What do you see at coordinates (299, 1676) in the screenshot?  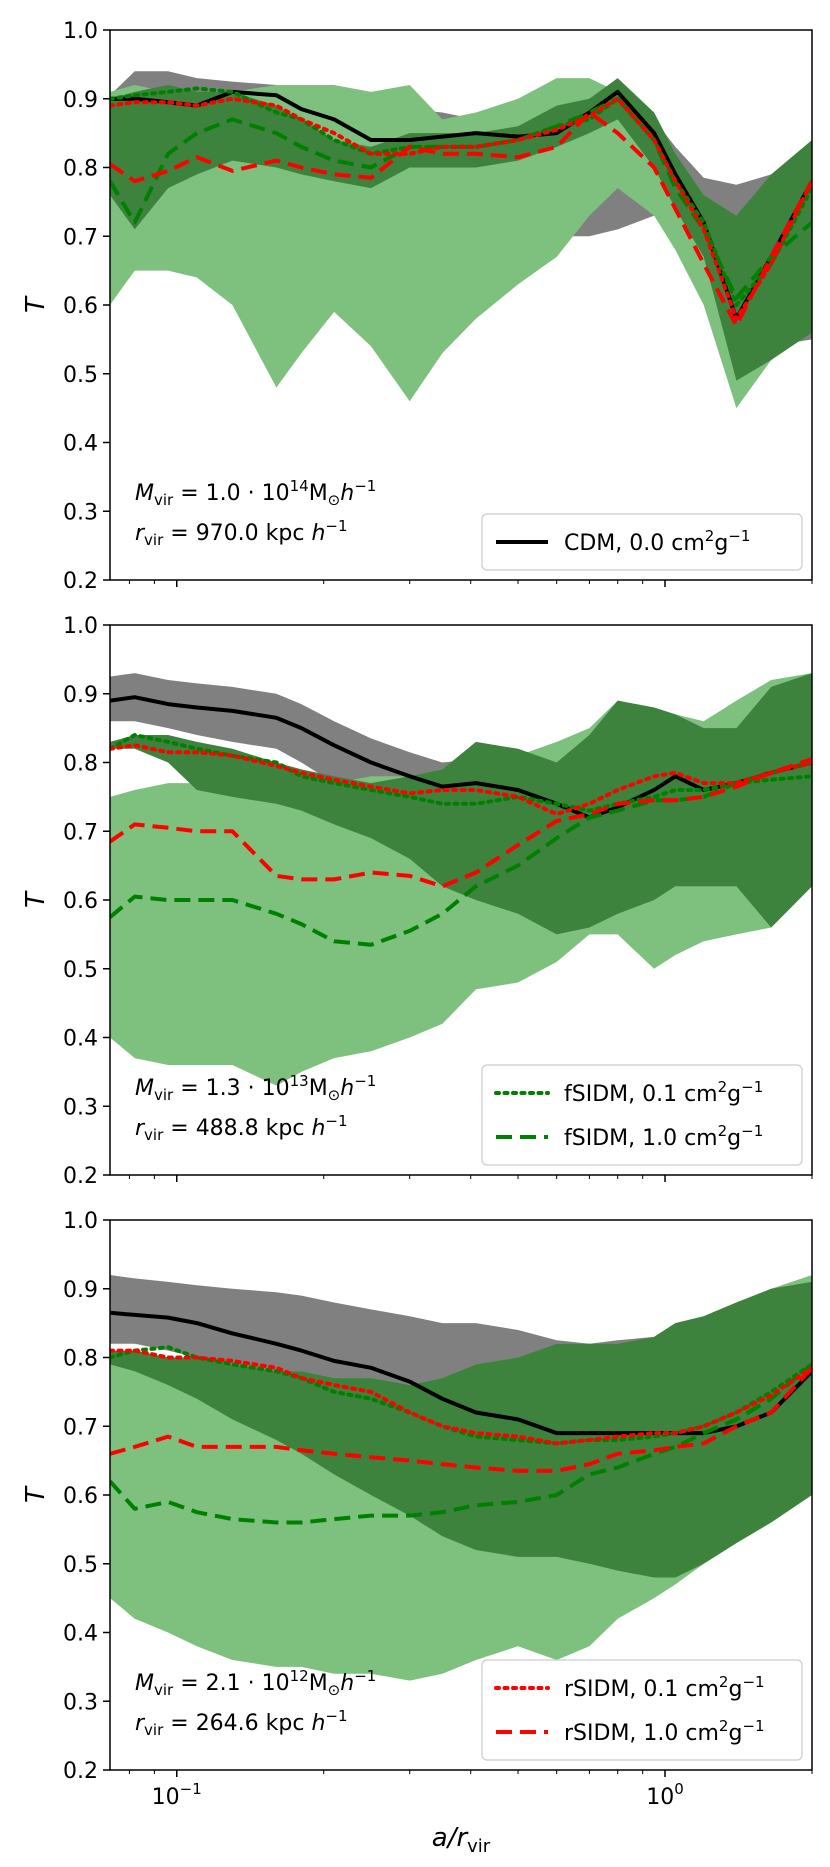 I see `mvir-exponent: 12` at bounding box center [299, 1676].